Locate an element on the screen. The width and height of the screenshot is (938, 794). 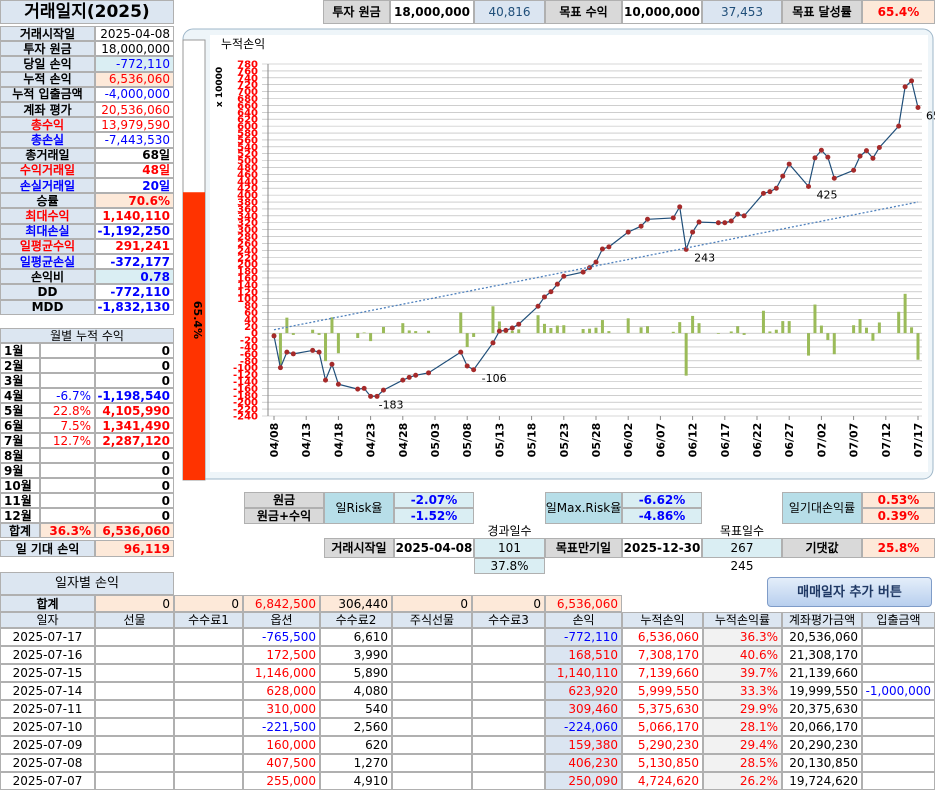
summary-label: 승률 is located at coordinates (47, 201).